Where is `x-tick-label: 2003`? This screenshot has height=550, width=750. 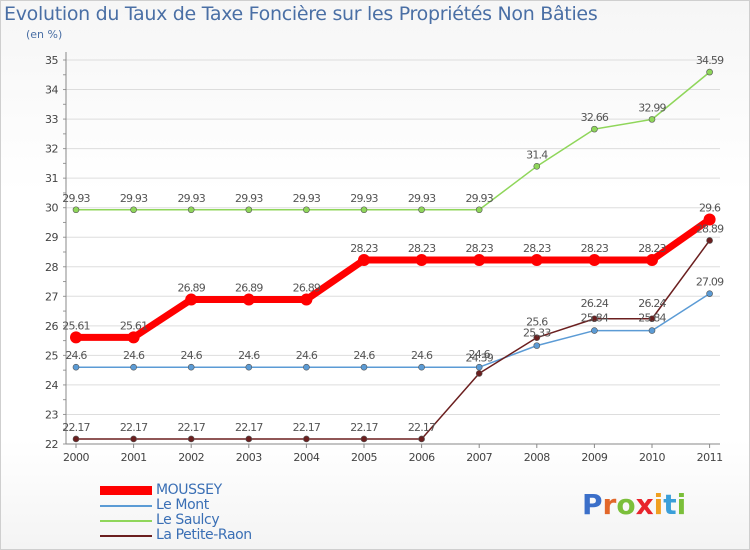 x-tick-label: 2003 is located at coordinates (249, 457).